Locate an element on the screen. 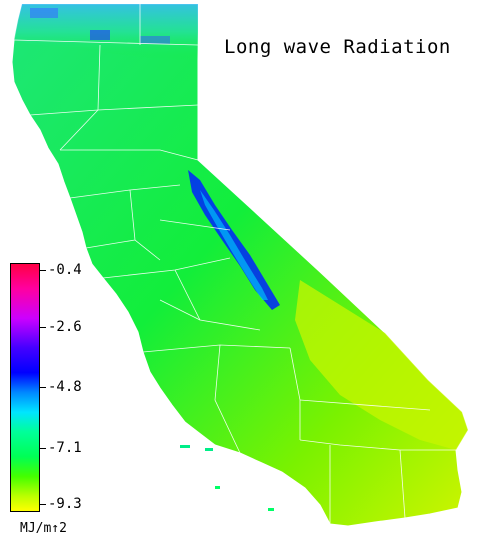 This screenshot has height=550, width=500. colorbar-unit-label: MJ/m↑2 is located at coordinates (43, 528).